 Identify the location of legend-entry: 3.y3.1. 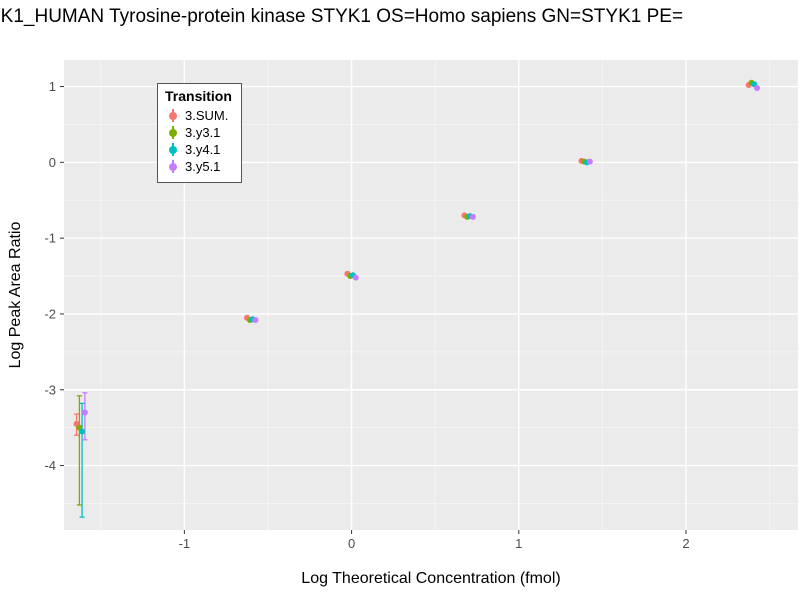
(198, 132).